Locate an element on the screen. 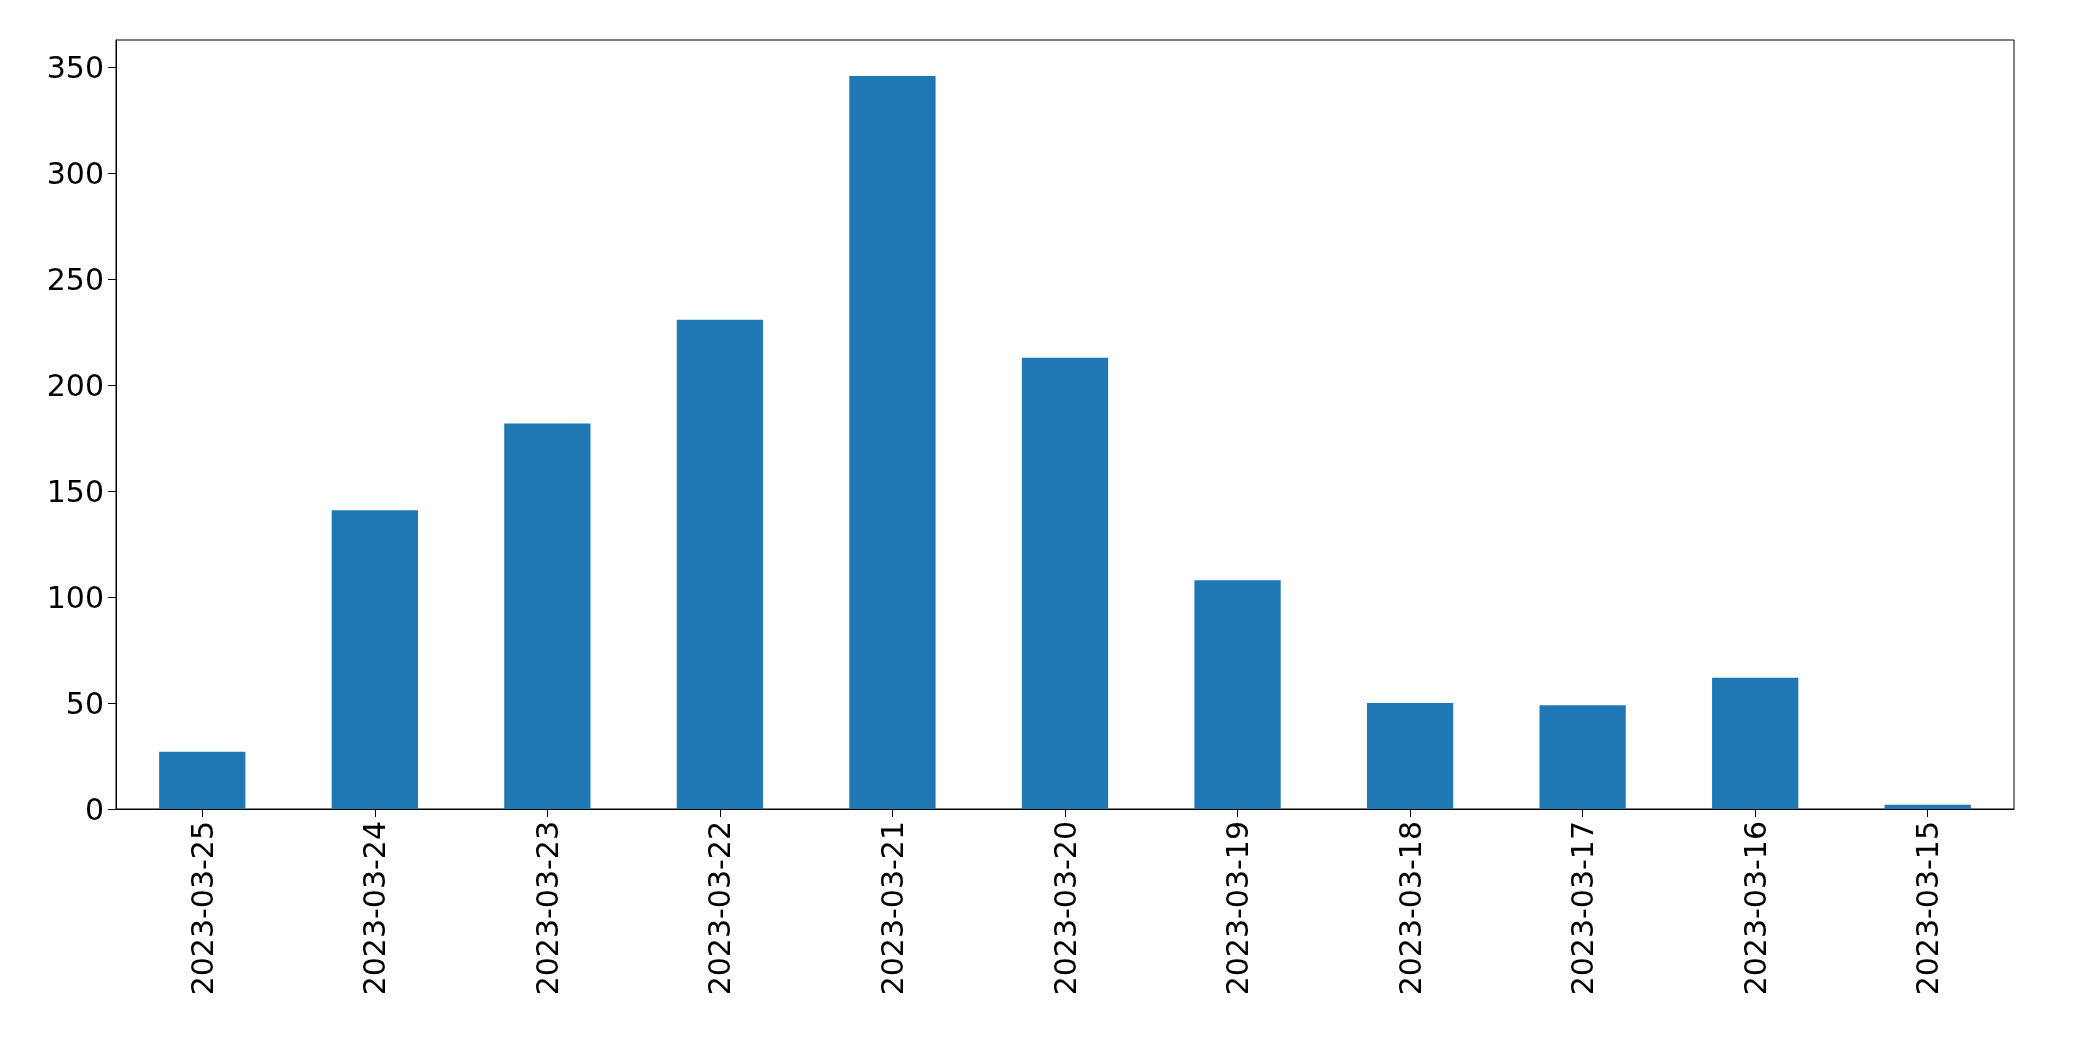 The image size is (2093, 1061). x-tick-label: 2023-03-17 is located at coordinates (1583, 908).